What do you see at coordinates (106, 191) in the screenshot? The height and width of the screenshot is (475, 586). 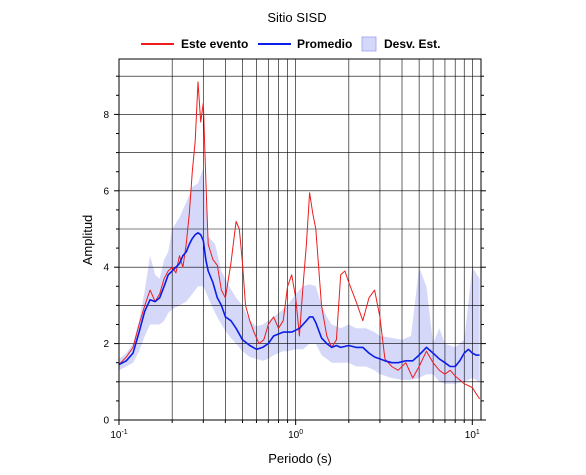 I see `y-tick-label: 6` at bounding box center [106, 191].